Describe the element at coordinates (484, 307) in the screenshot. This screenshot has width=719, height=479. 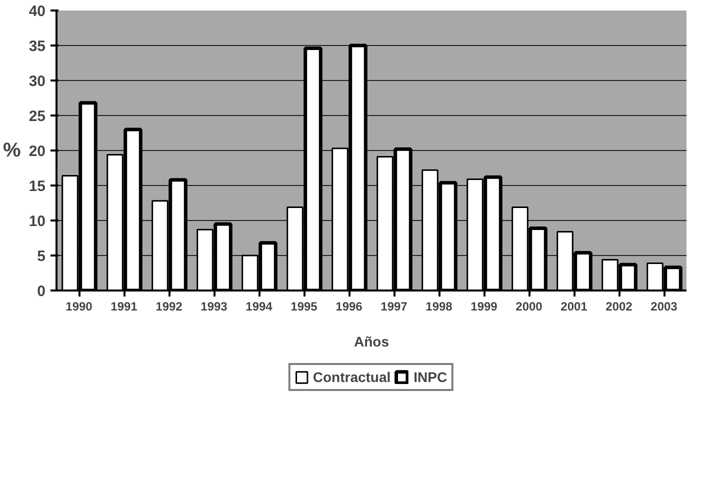
I see `x-tick-label: 1999` at that location.